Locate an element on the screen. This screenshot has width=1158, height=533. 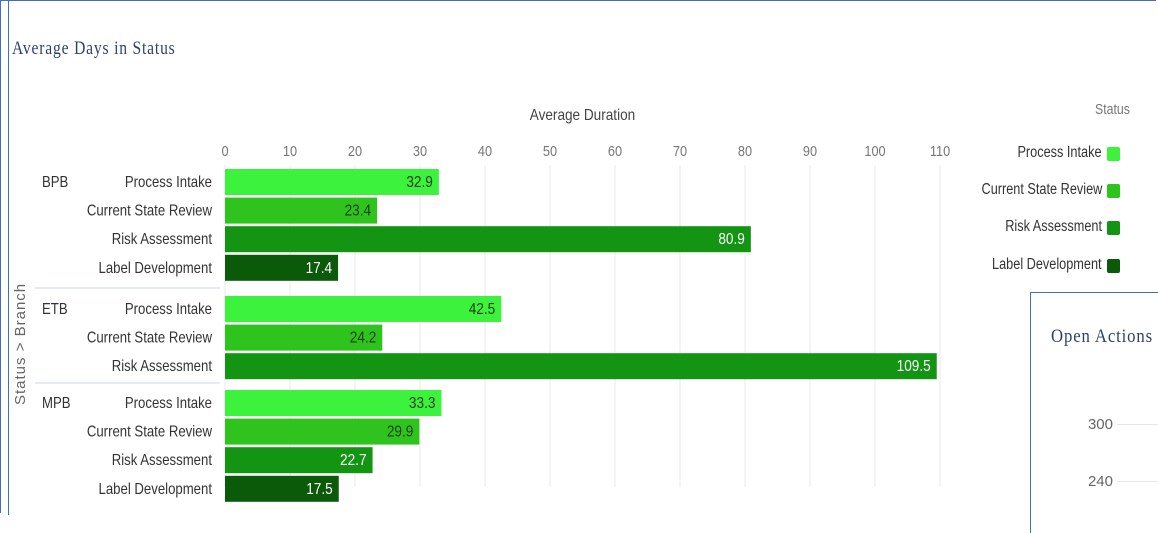
legend-label: Risk Assessment is located at coordinates (1053, 226).